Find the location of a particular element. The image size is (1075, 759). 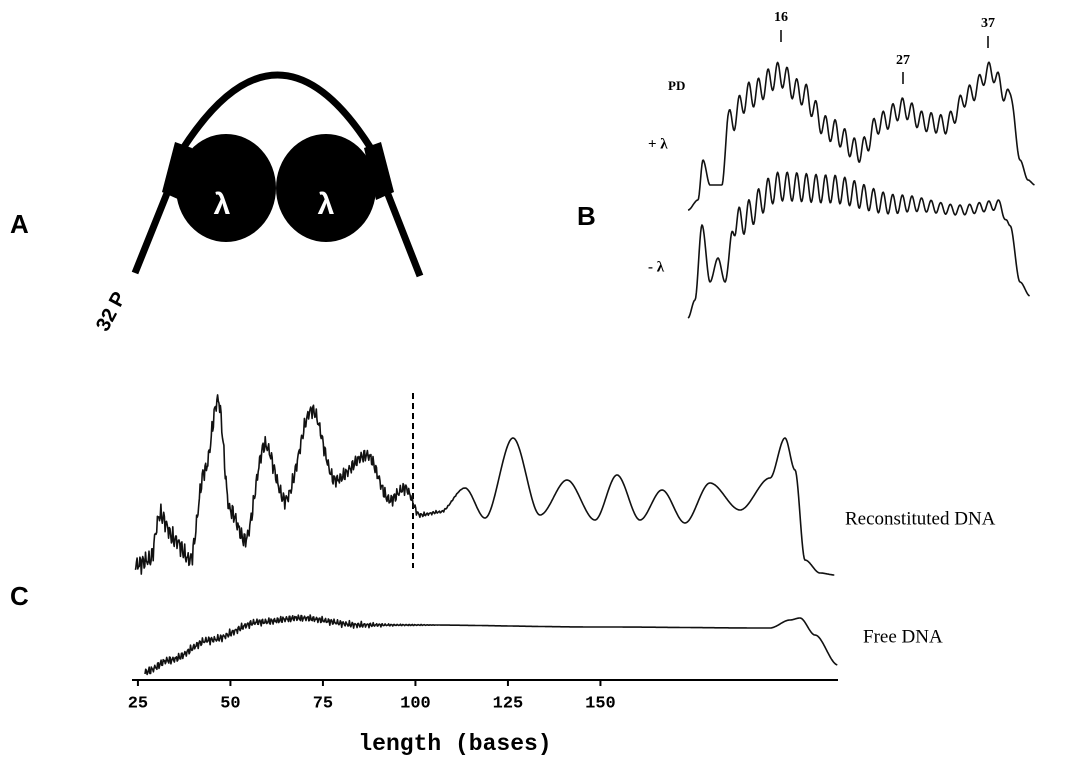

panel-label: B is located at coordinates (586, 216).